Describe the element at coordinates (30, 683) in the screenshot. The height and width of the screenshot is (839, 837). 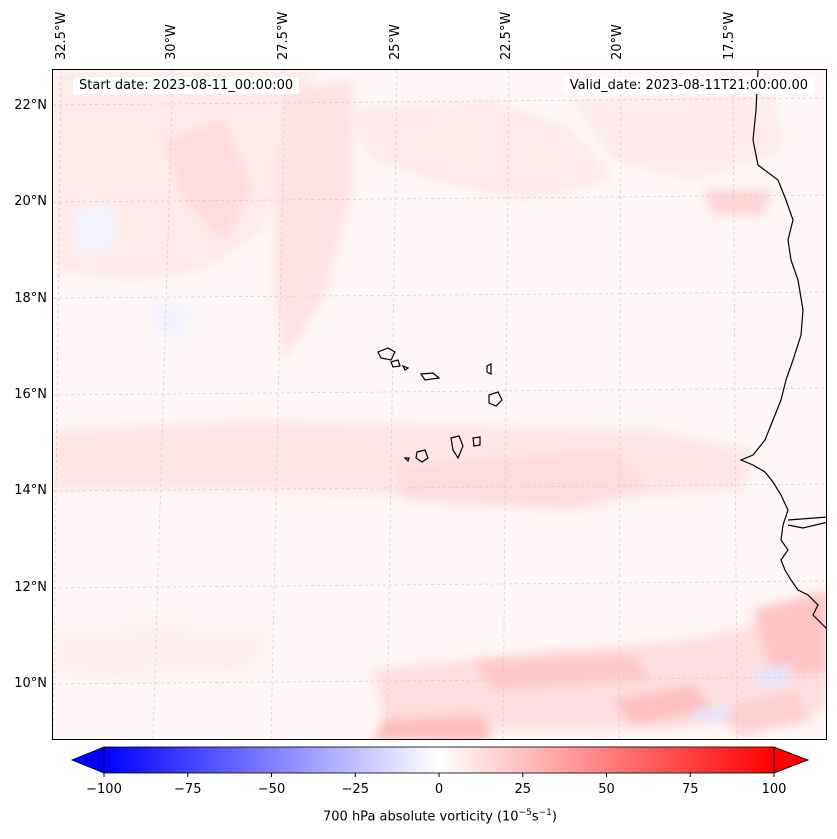
I see `lat-label-10n: 10°N` at that location.